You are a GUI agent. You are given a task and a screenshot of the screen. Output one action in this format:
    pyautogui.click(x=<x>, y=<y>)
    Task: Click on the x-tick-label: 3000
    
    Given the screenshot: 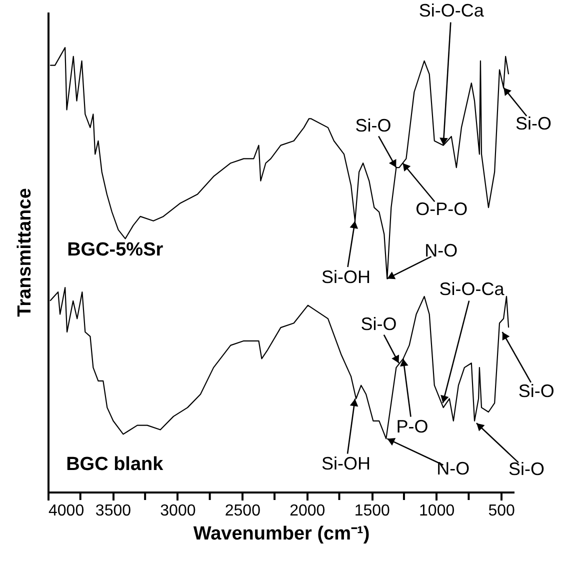 What is the action you would take?
    pyautogui.click(x=178, y=511)
    